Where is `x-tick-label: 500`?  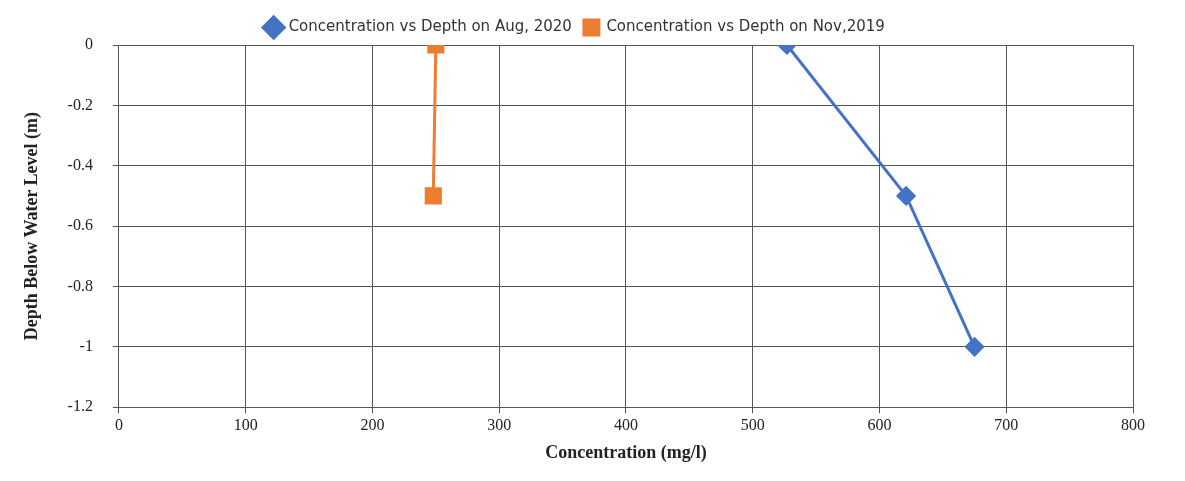 x-tick-label: 500 is located at coordinates (752, 424).